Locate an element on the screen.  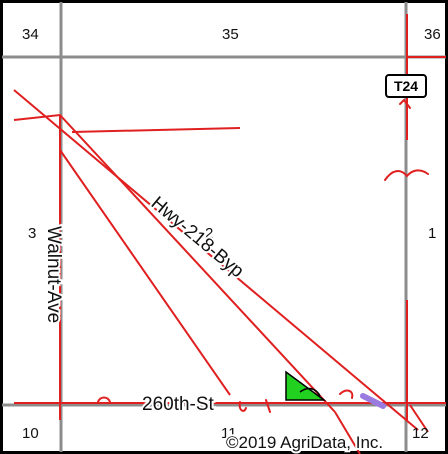
copyright-text: ©2019 AgriData, Inc. is located at coordinates (304, 442).